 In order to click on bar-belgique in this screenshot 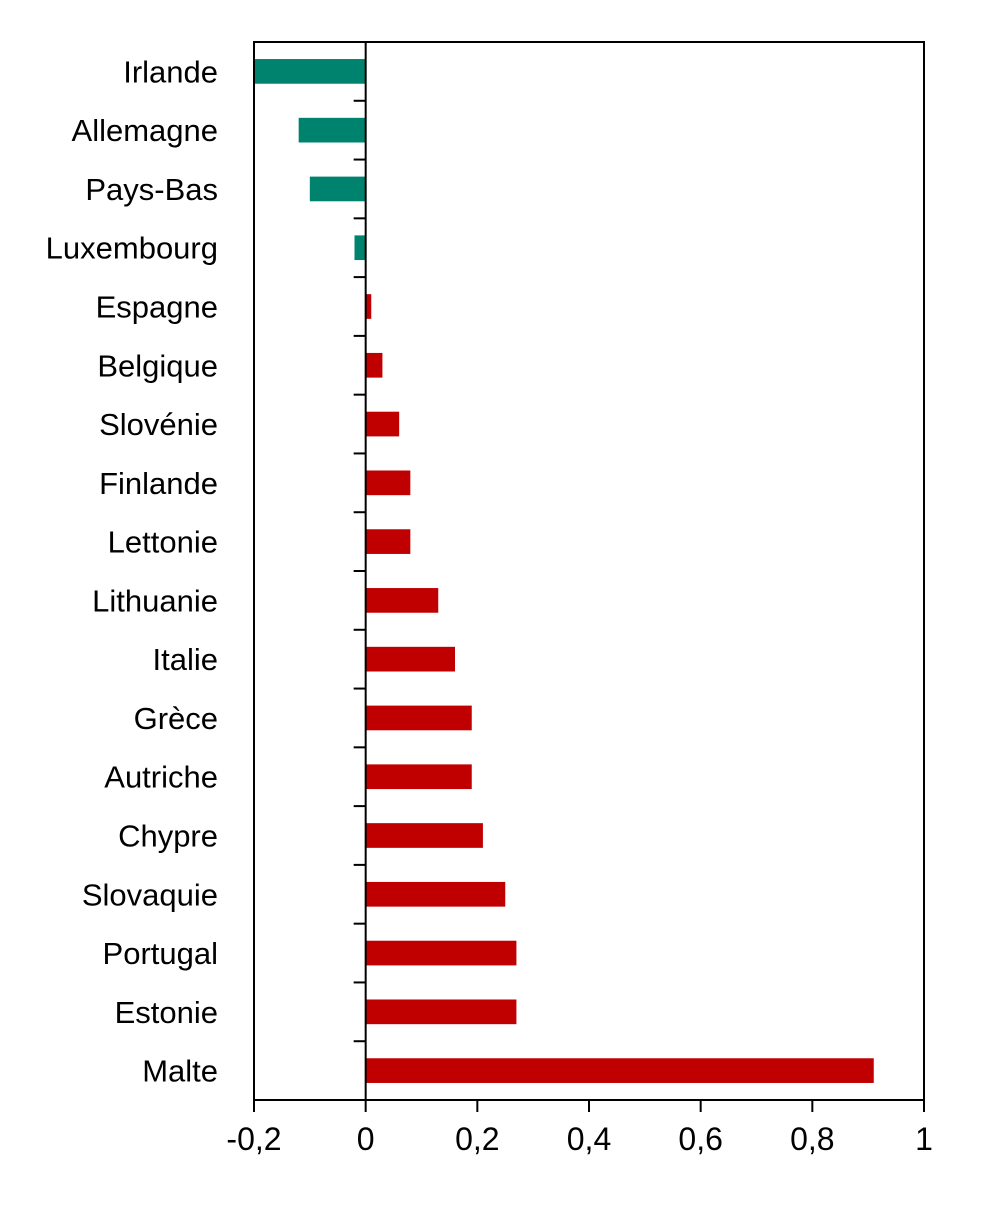, I will do `click(374, 365)`.